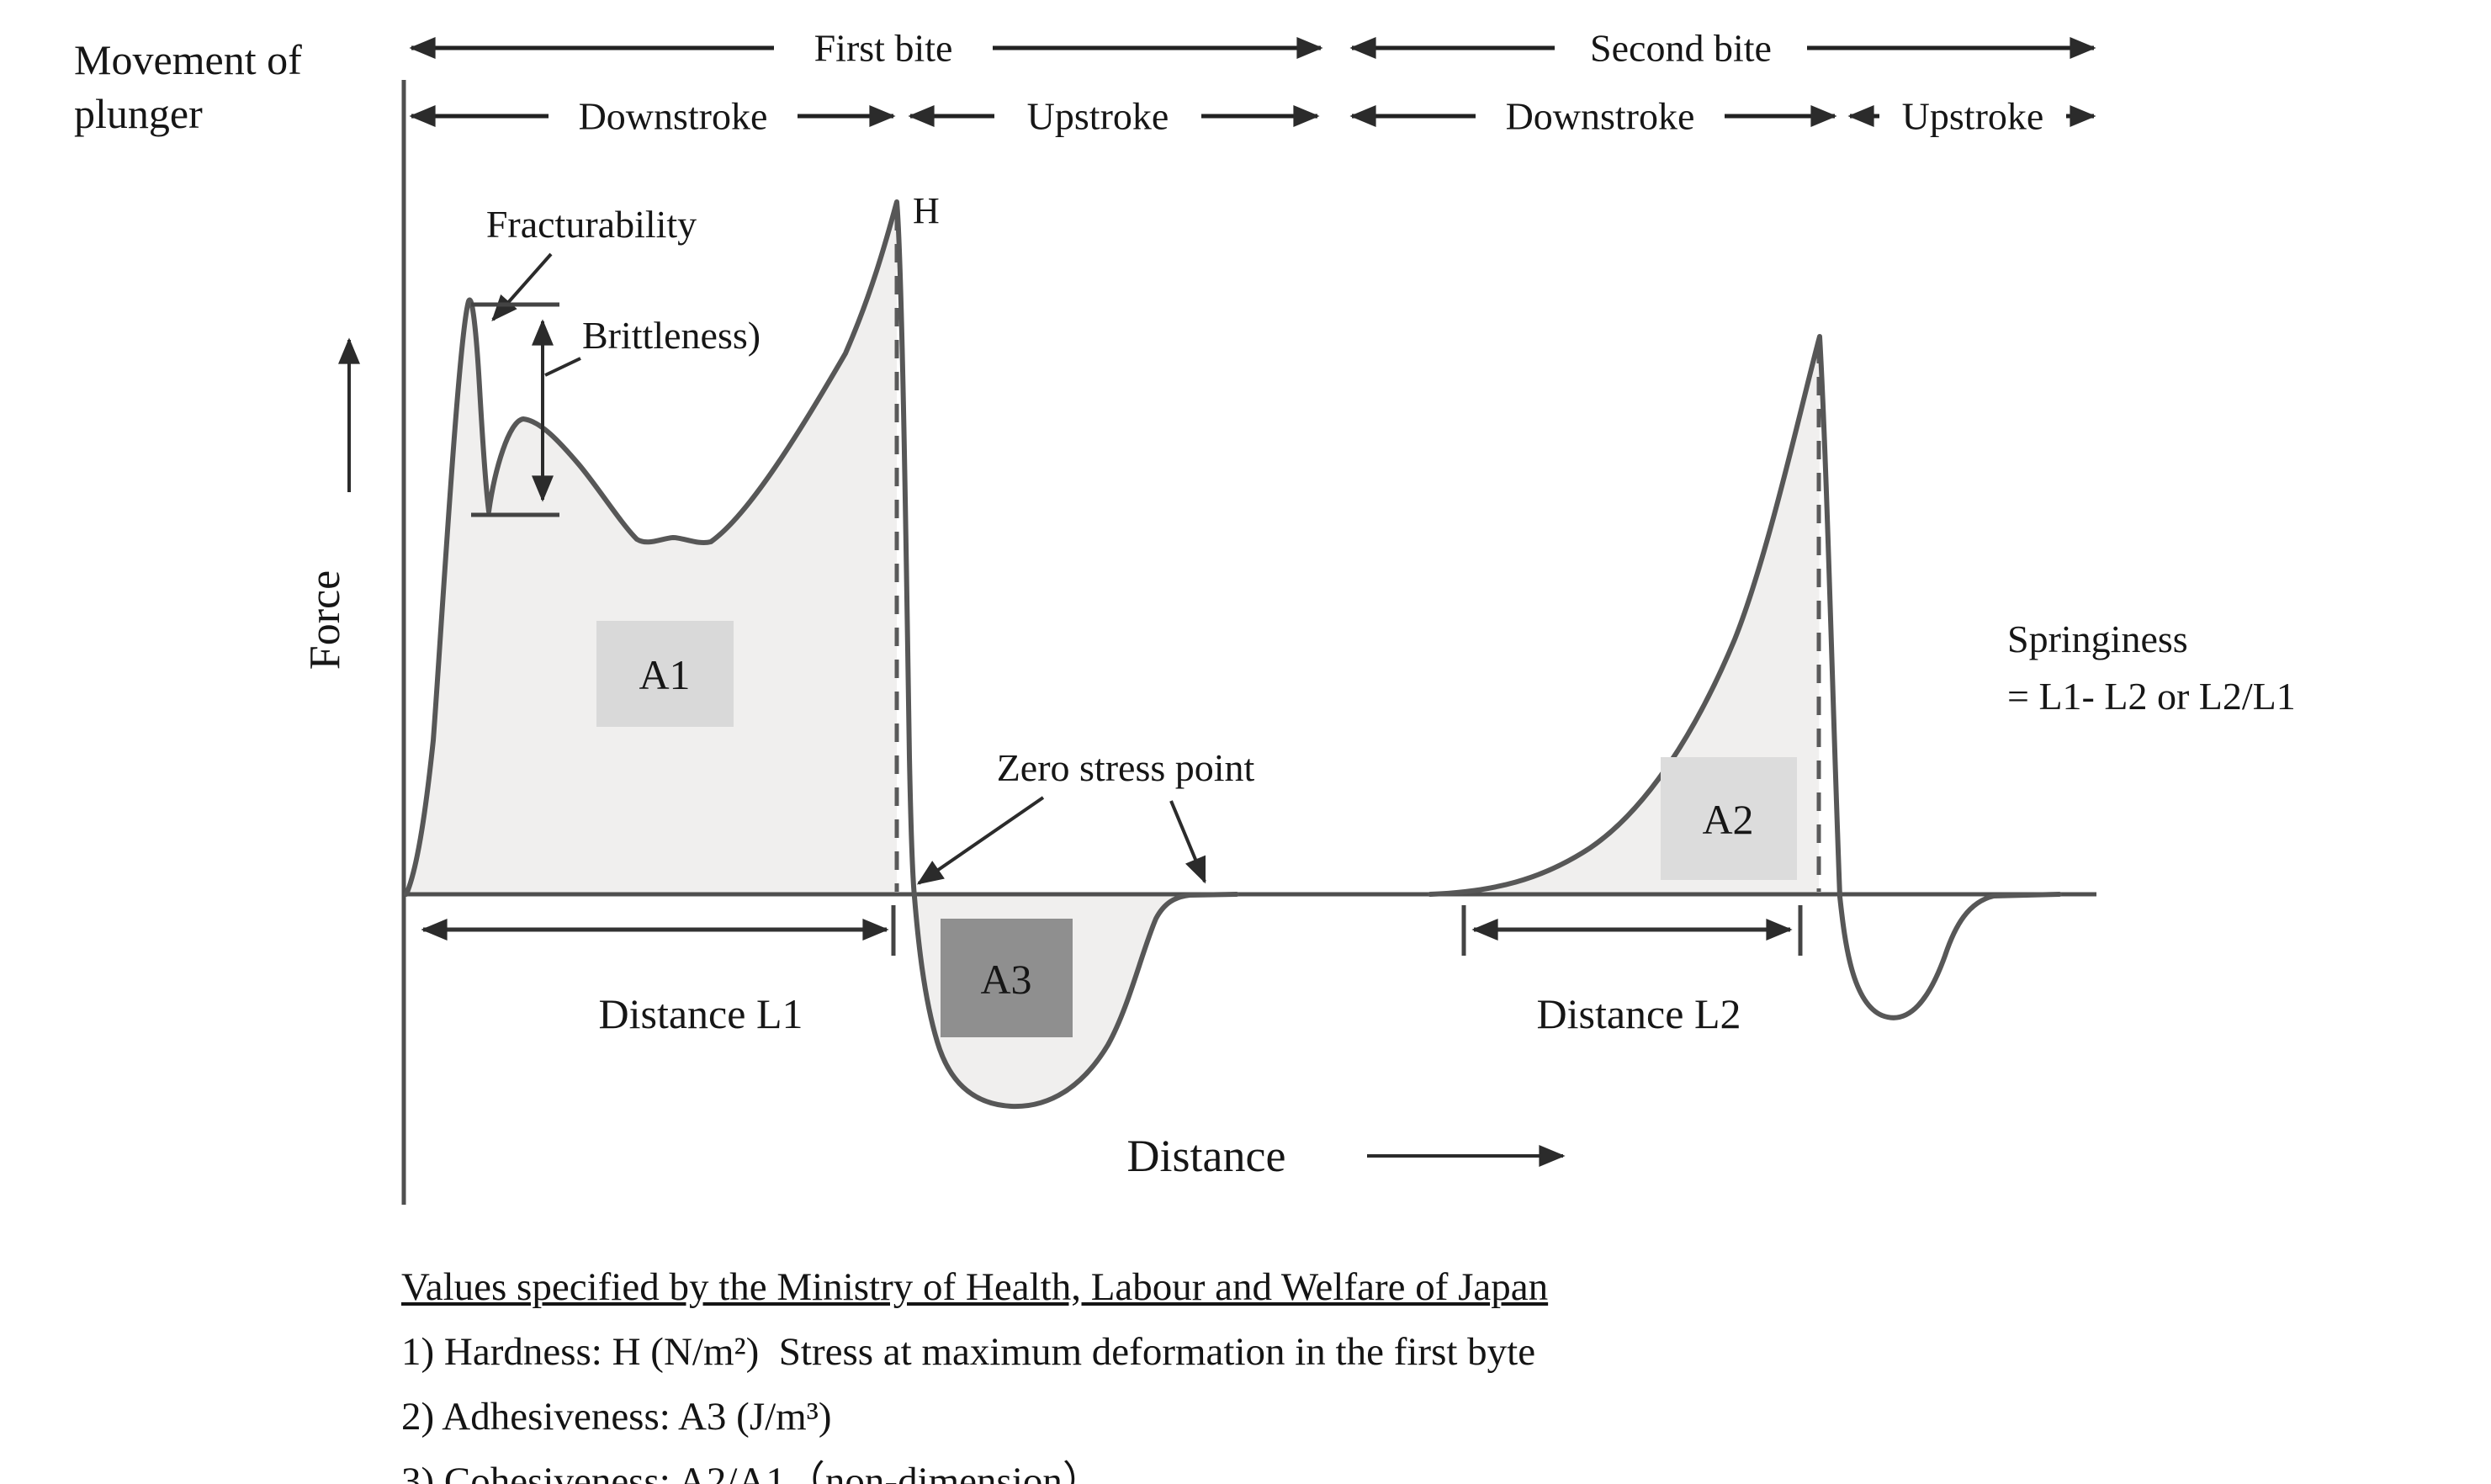  I want to click on a2-label-box, so click(1729, 818).